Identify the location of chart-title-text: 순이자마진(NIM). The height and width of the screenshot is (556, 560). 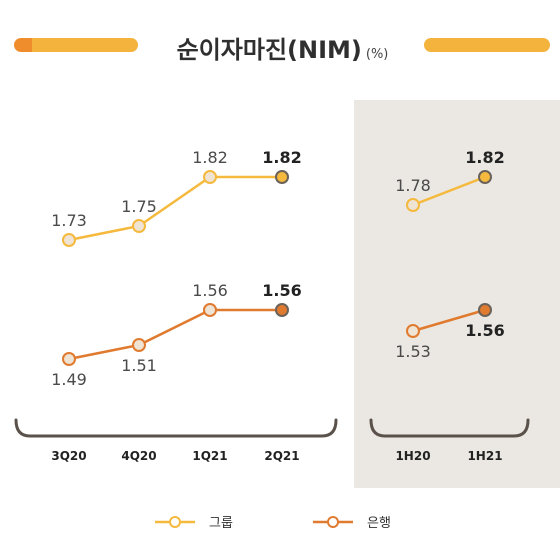
(269, 50).